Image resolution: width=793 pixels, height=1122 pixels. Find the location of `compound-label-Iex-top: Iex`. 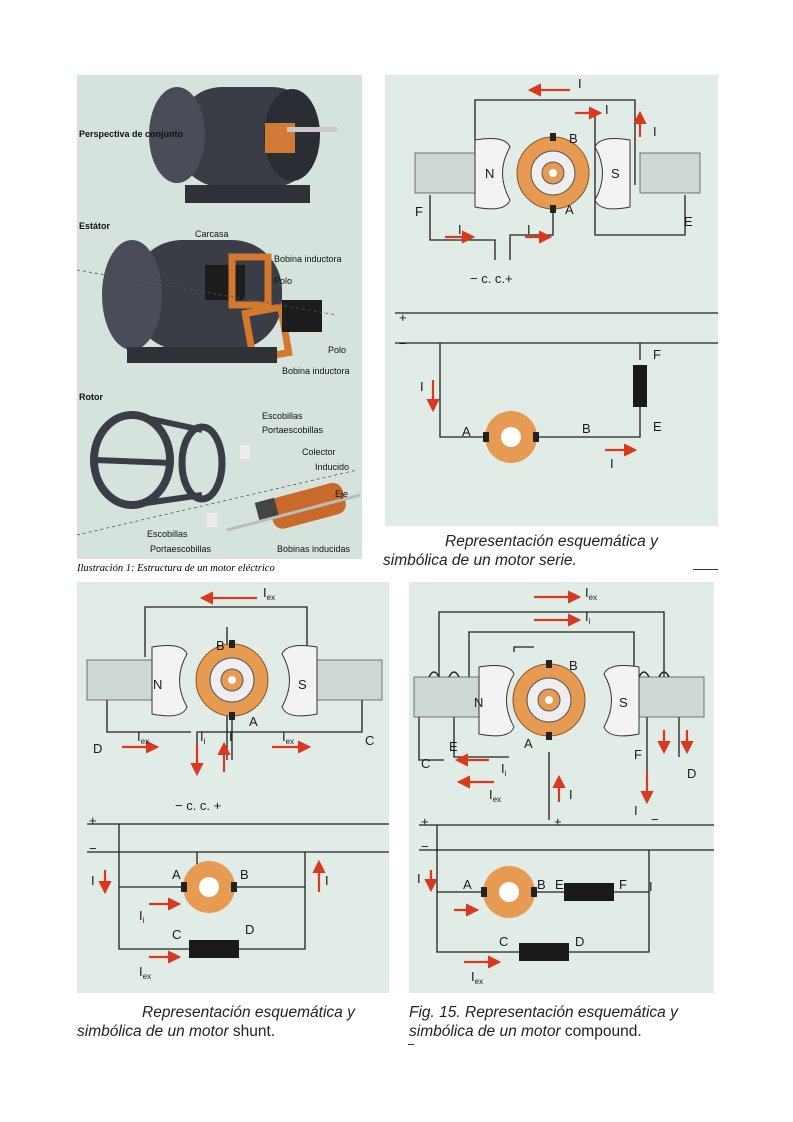

compound-label-Iex-top: Iex is located at coordinates (591, 593).